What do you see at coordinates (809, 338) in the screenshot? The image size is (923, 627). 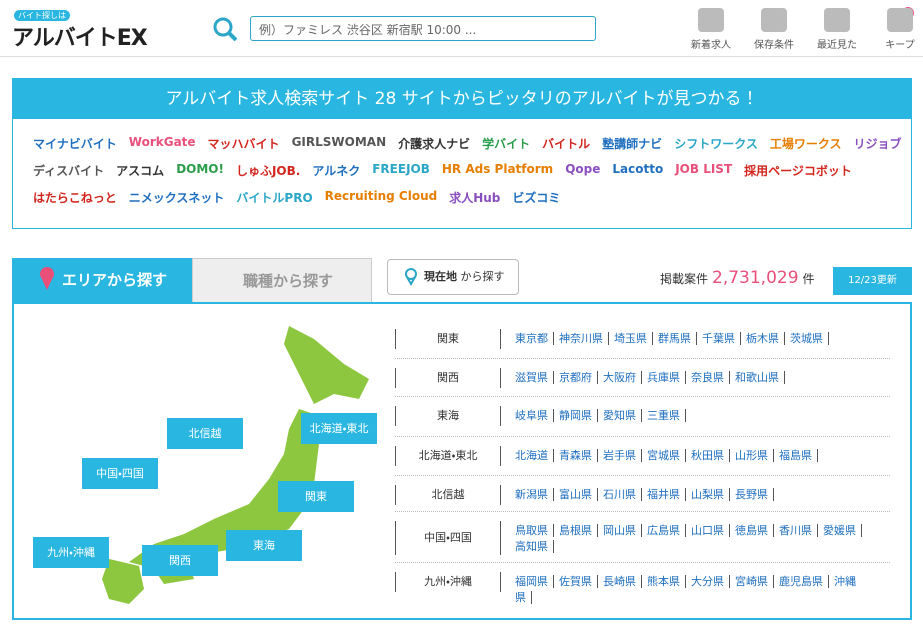 I see `prefecture-link: 茨城県` at bounding box center [809, 338].